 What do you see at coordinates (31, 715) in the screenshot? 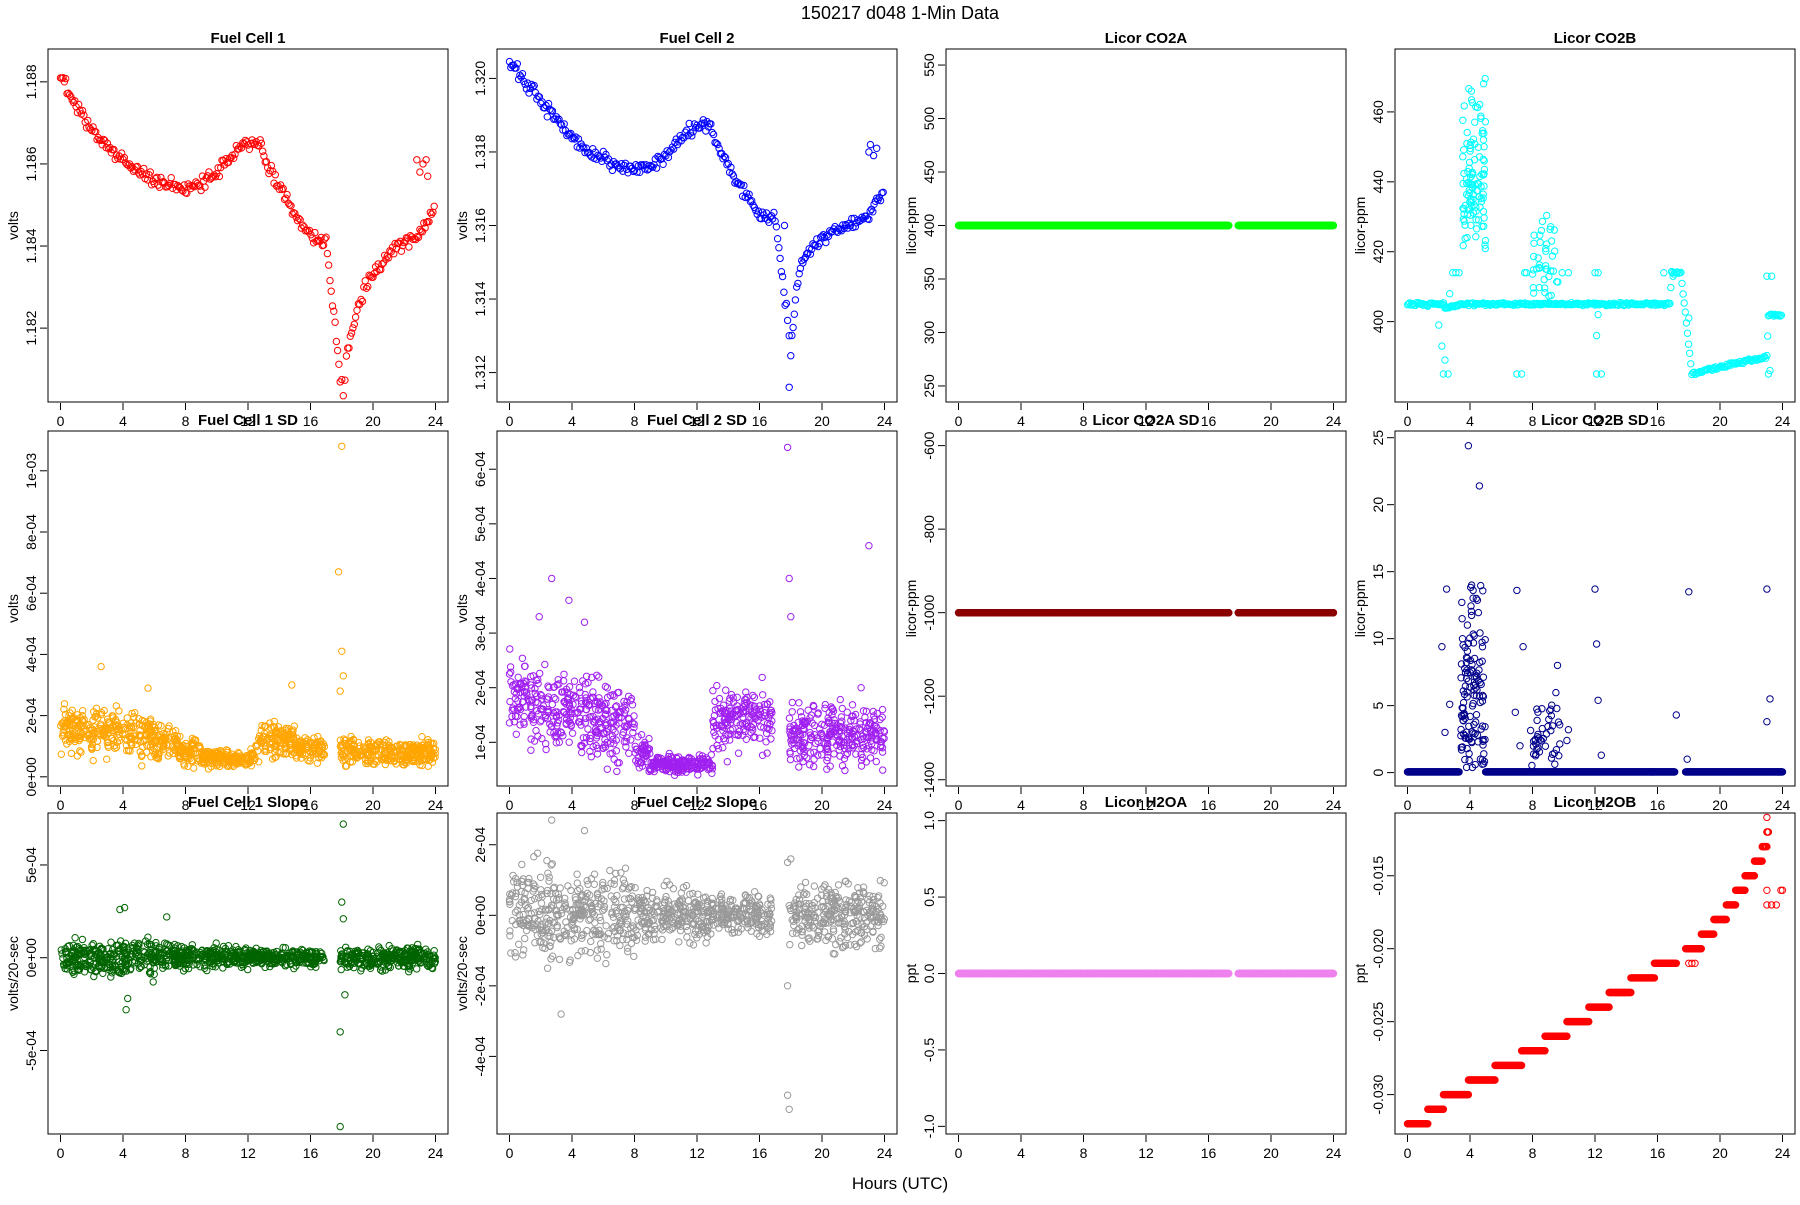
I see `y-tick-label: 2e-04` at bounding box center [31, 715].